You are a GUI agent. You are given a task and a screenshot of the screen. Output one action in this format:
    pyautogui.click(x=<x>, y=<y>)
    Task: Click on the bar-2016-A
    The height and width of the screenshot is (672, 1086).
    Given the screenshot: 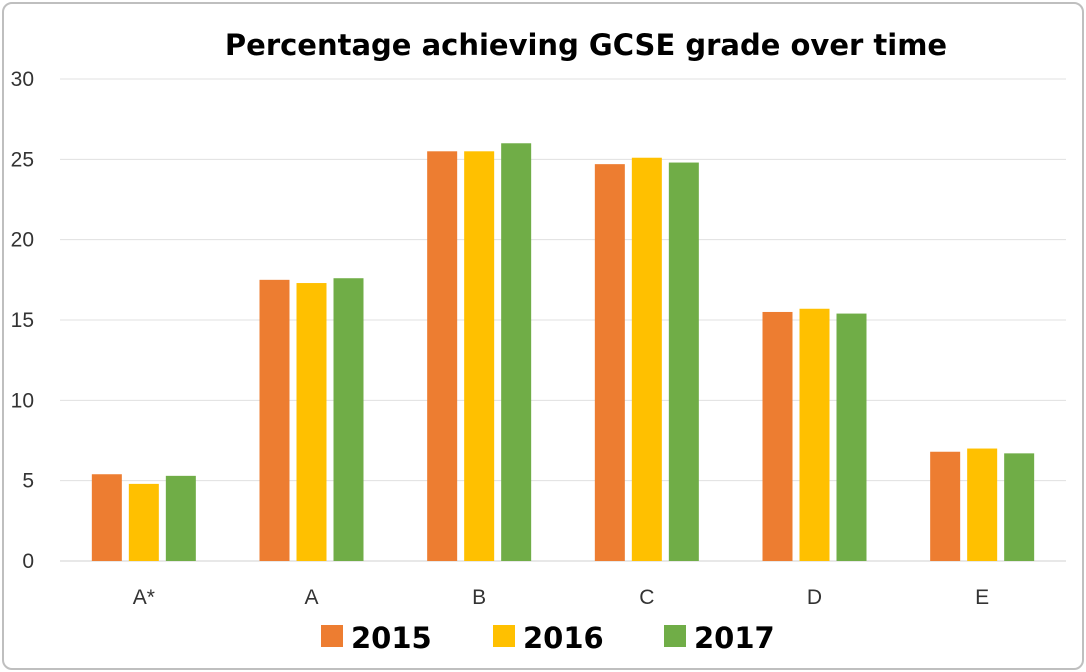 What is the action you would take?
    pyautogui.click(x=311, y=422)
    